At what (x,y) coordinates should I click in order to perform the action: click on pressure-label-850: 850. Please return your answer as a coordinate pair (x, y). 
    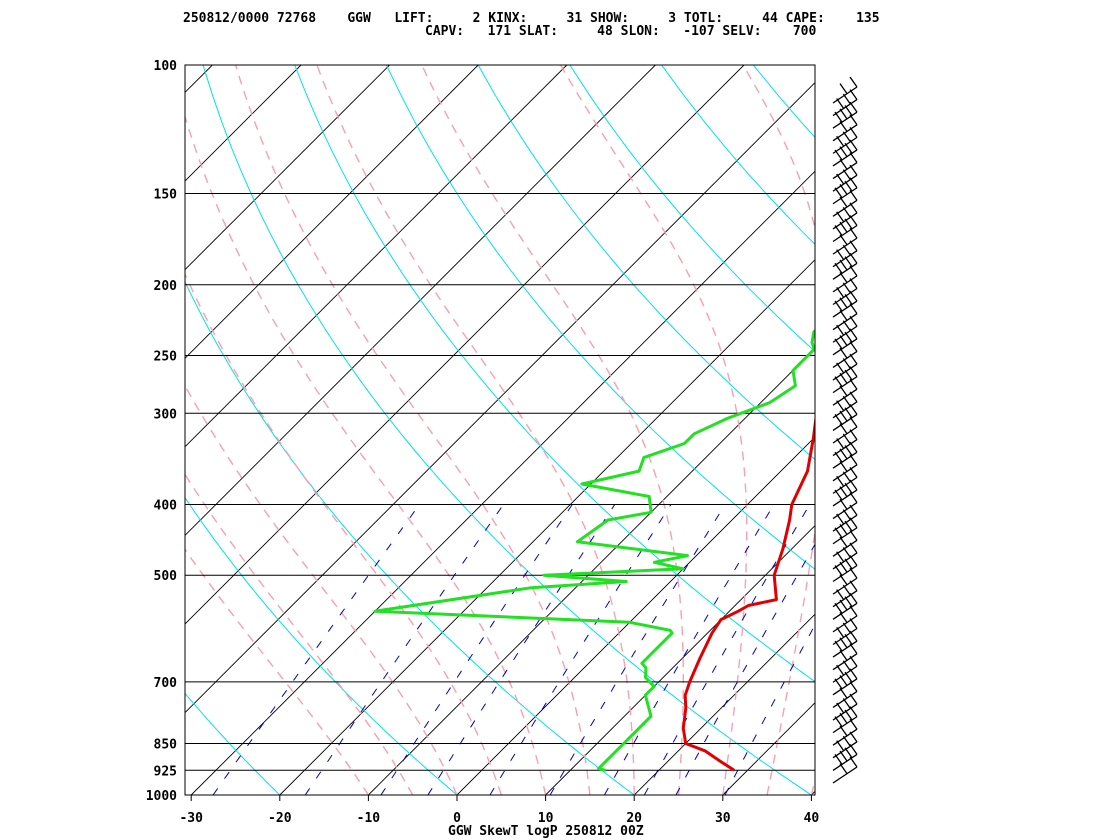
    Looking at the image, I should click on (166, 744).